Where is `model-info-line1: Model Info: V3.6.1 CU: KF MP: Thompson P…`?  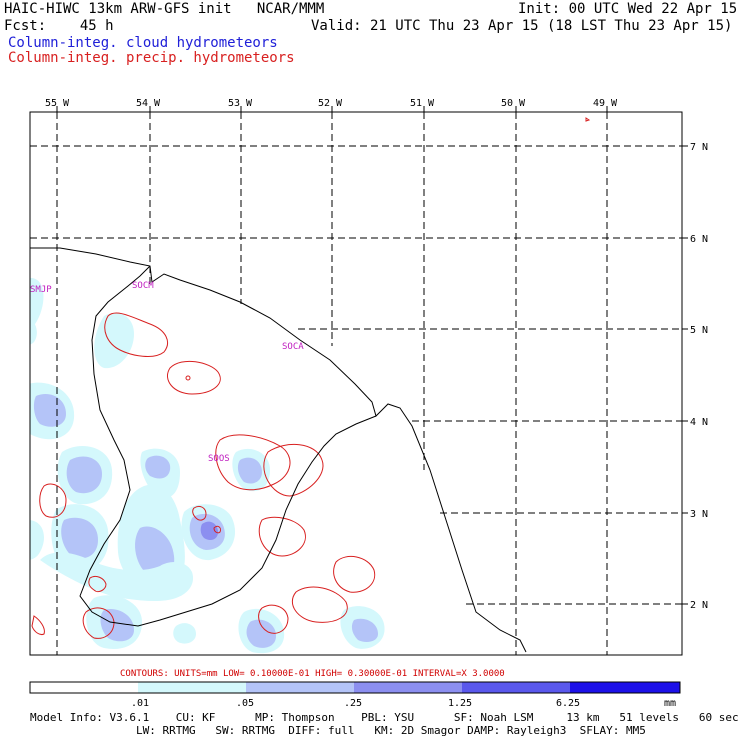 model-info-line1: Model Info: V3.6.1 CU: KF MP: Thompson P… is located at coordinates (384, 717).